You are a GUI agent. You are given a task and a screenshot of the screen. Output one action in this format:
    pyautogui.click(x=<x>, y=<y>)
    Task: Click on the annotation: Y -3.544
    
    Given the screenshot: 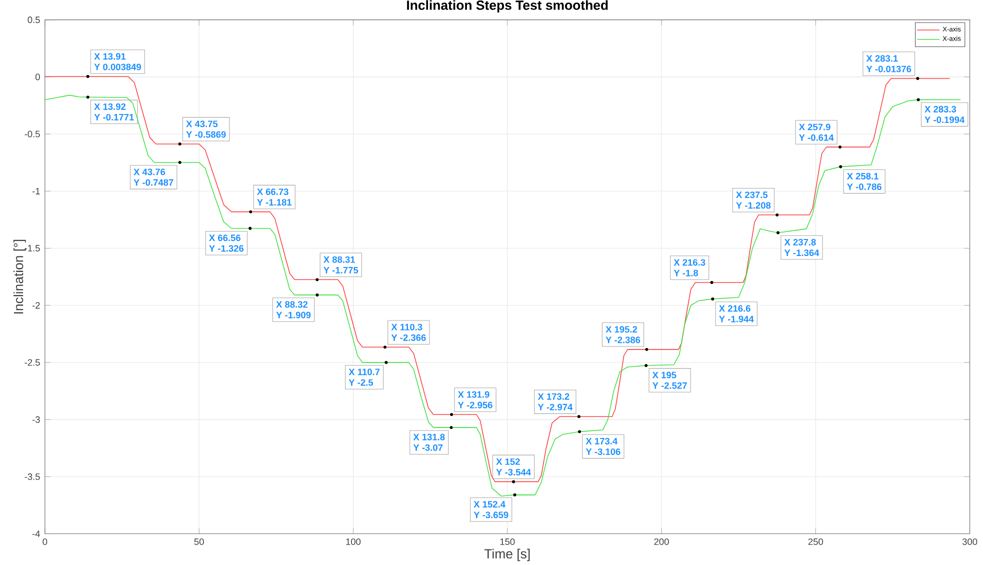 What is the action you would take?
    pyautogui.click(x=513, y=472)
    